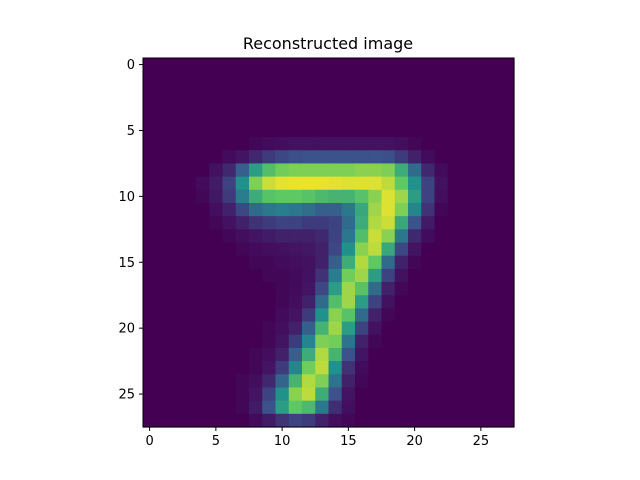 Image resolution: width=640 pixels, height=480 pixels. Describe the element at coordinates (149, 441) in the screenshot. I see `x-tick-label: 0` at that location.